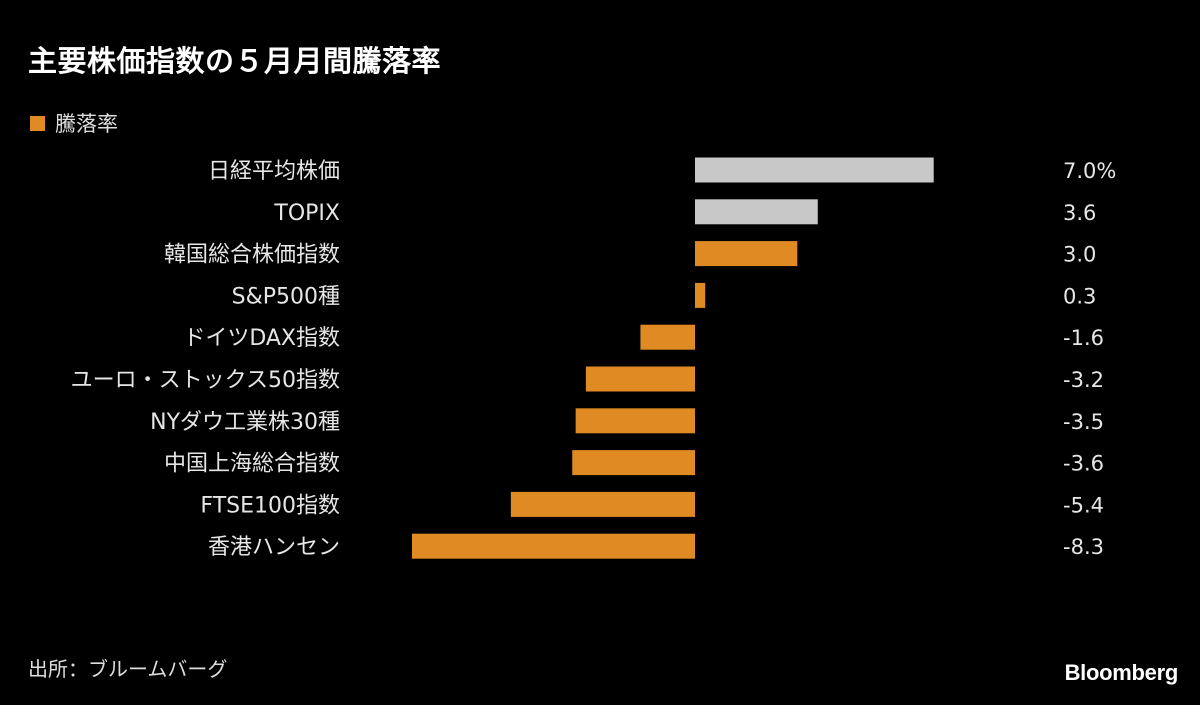 This screenshot has height=705, width=1200. What do you see at coordinates (1079, 213) in the screenshot?
I see `value-label: 3.6` at bounding box center [1079, 213].